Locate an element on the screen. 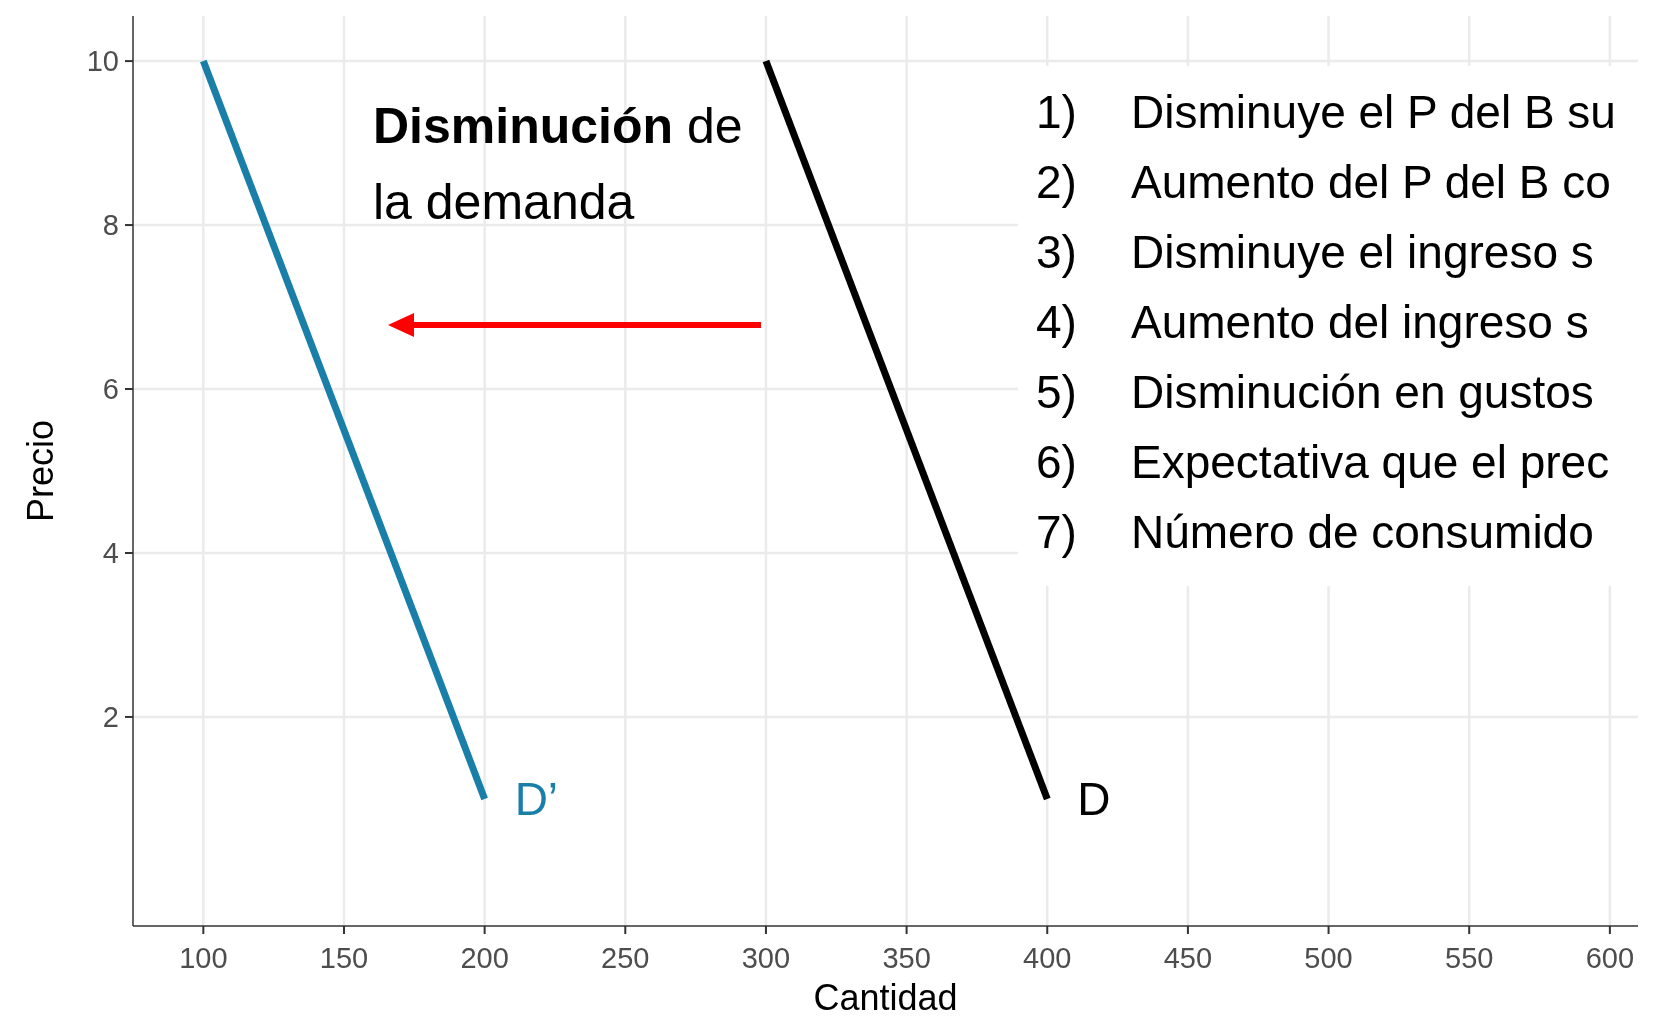 This screenshot has height=1023, width=1658. y-tick-label: 8 is located at coordinates (110, 225).